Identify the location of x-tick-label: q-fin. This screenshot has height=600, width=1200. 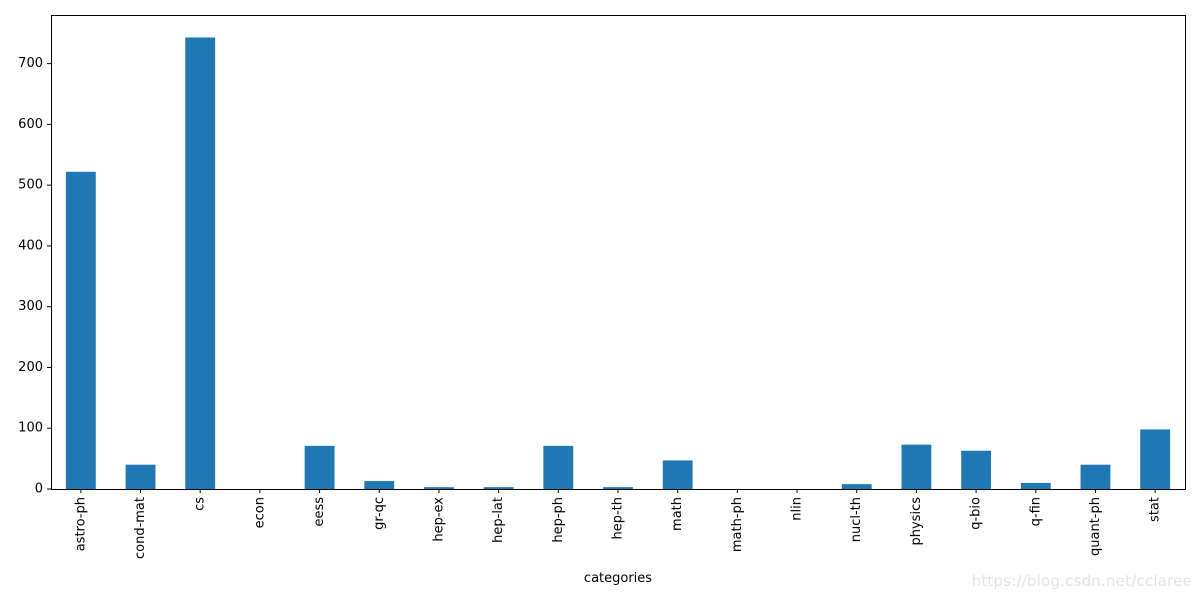
(1035, 511).